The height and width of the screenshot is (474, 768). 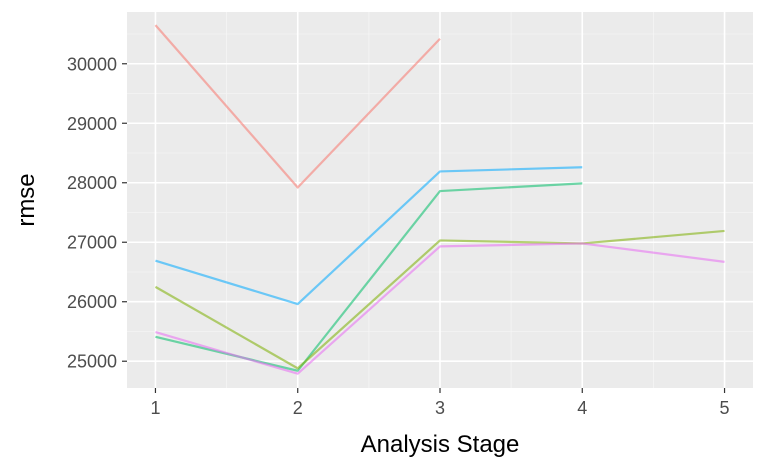 What do you see at coordinates (26, 199) in the screenshot?
I see `y-axis-title: rmse` at bounding box center [26, 199].